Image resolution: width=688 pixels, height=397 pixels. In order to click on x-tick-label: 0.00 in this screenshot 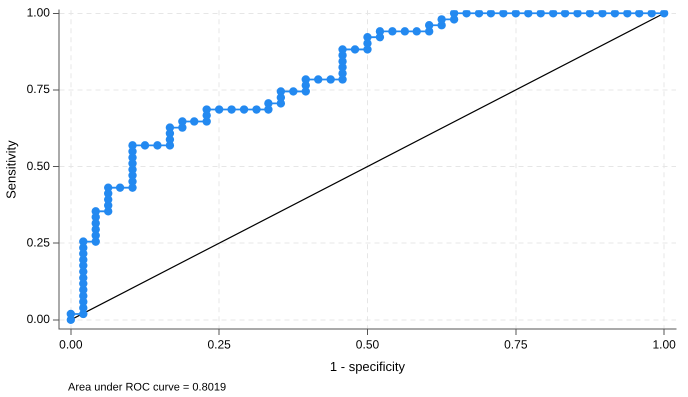, I will do `click(71, 345)`.